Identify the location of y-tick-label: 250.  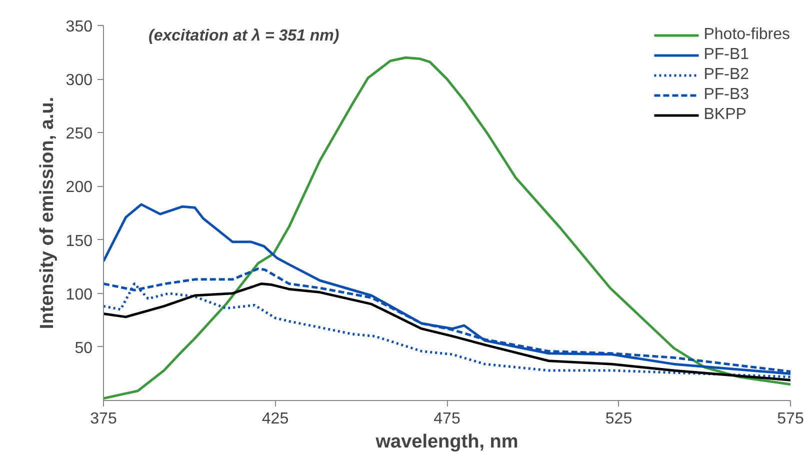
(79, 134).